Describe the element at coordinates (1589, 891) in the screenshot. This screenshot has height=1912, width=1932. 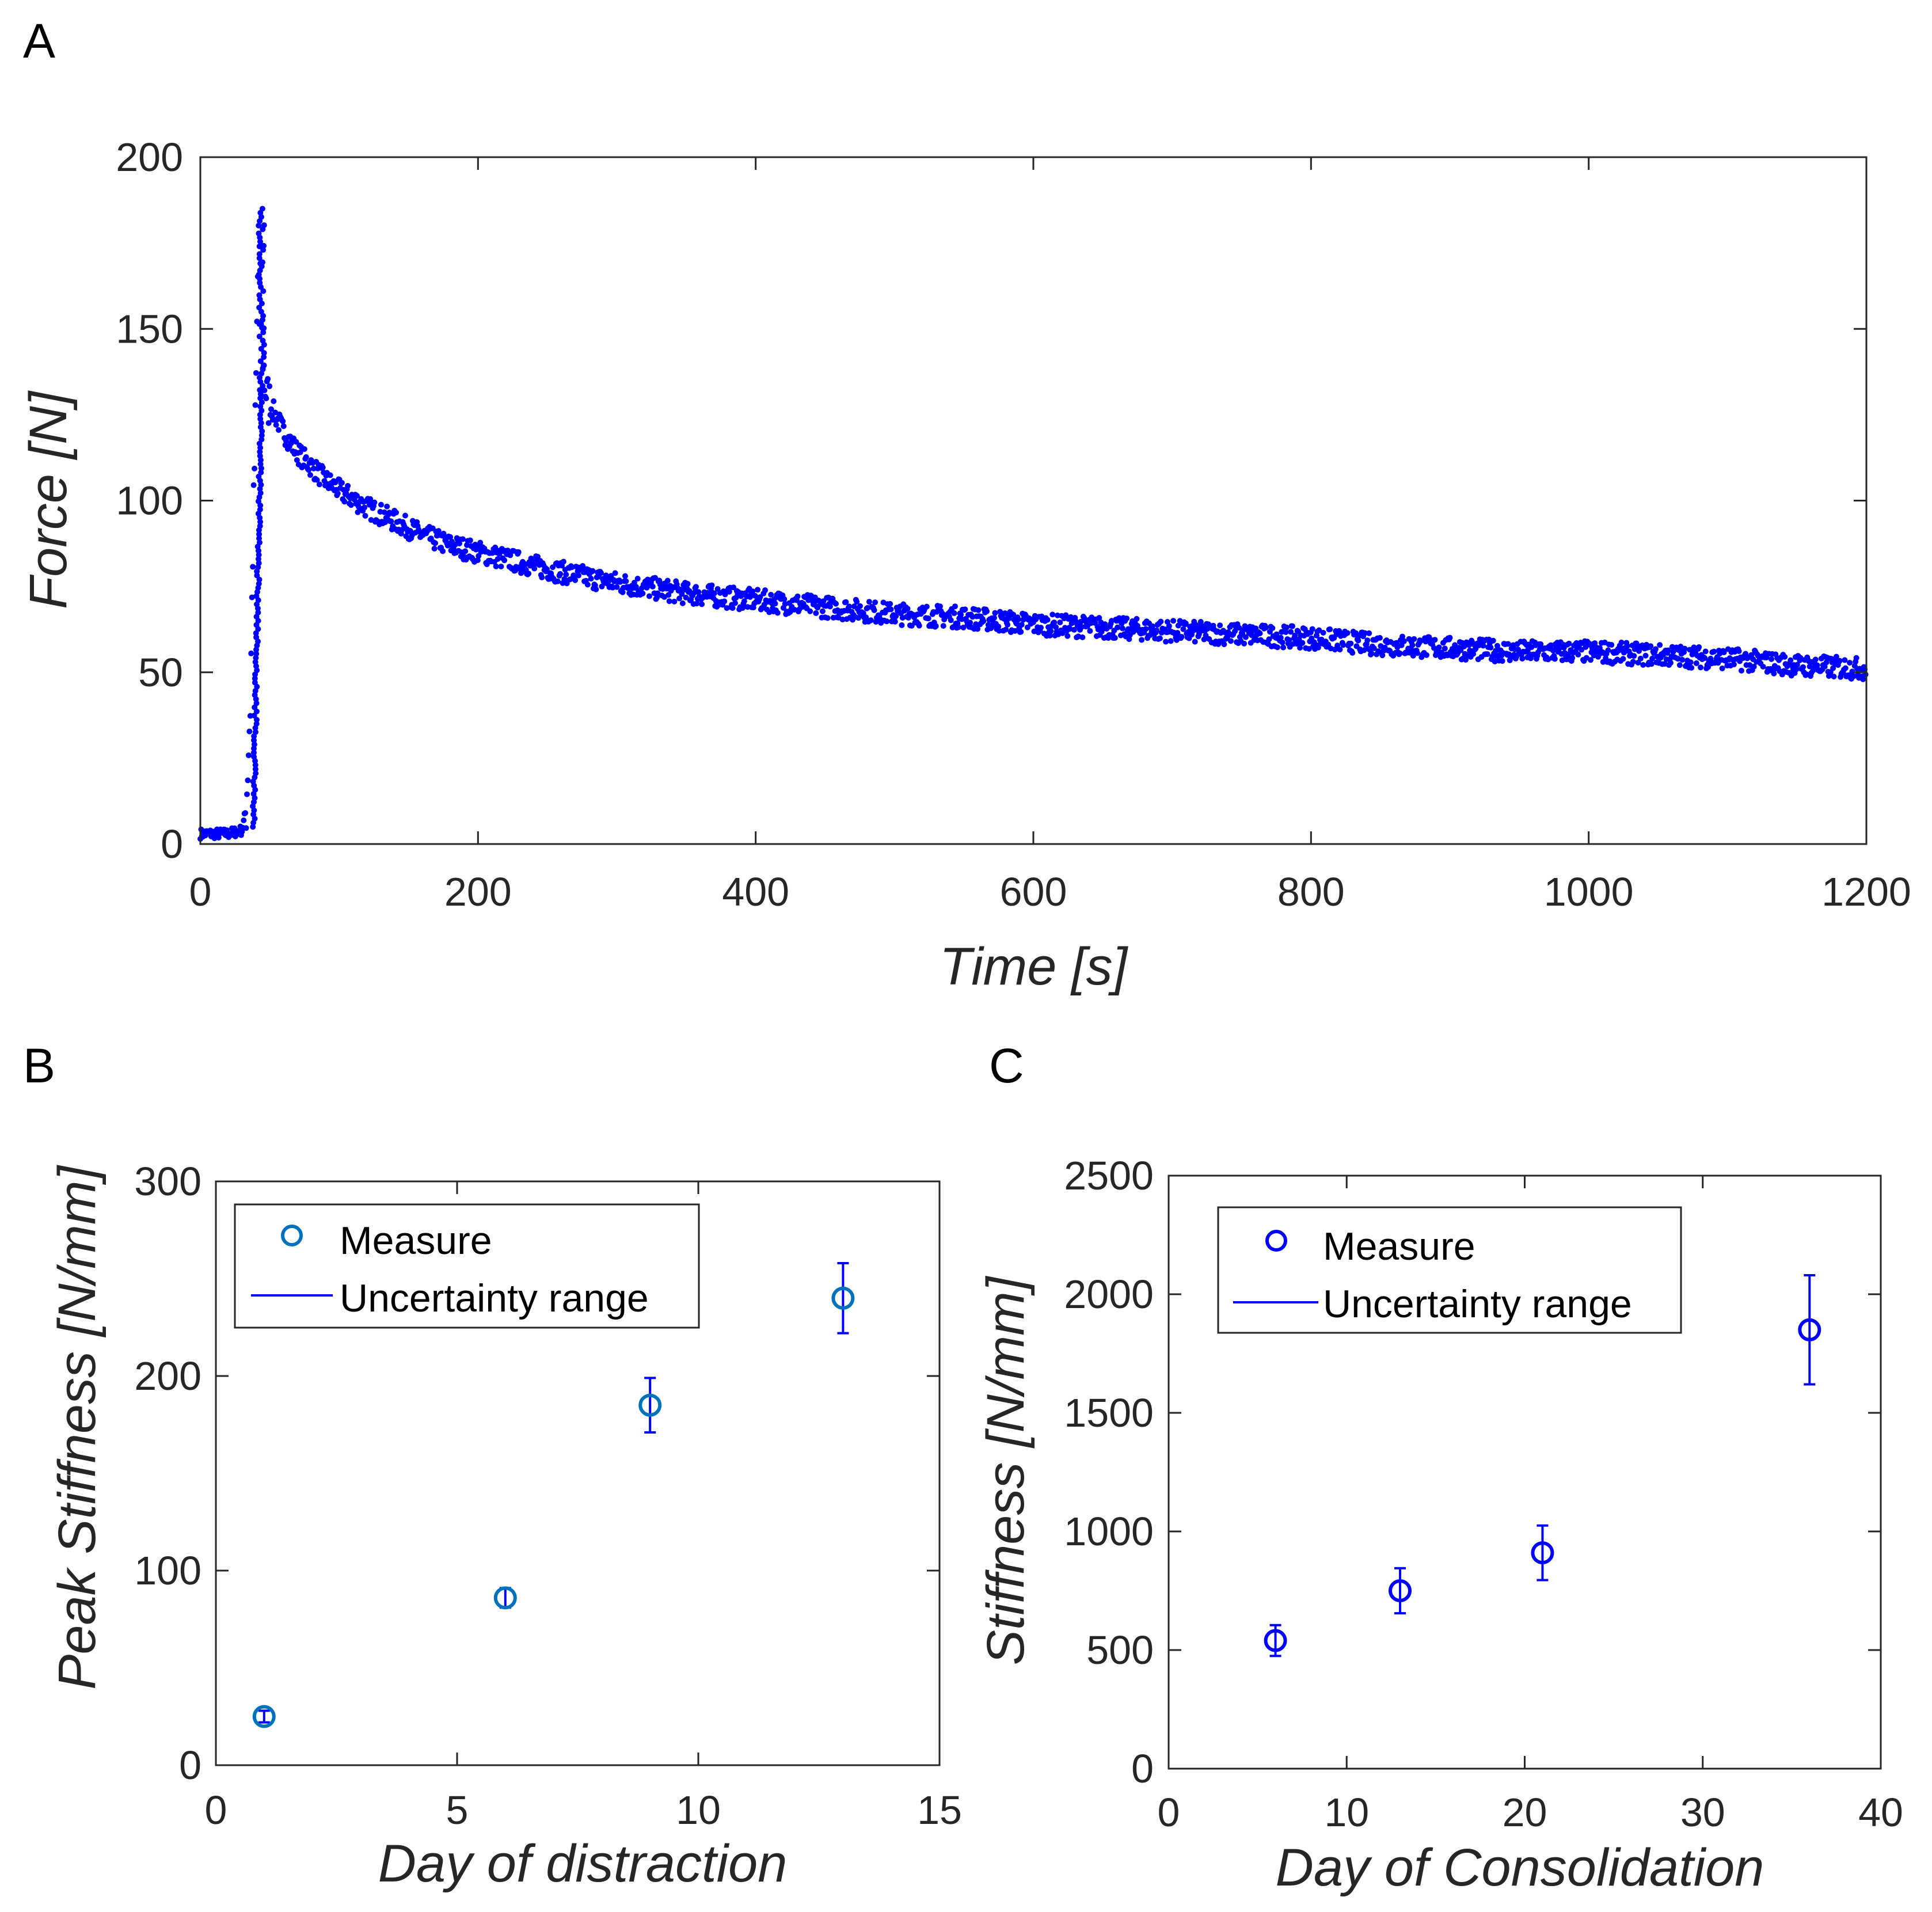
I see `panel-a-x-tick-label: 1000` at that location.